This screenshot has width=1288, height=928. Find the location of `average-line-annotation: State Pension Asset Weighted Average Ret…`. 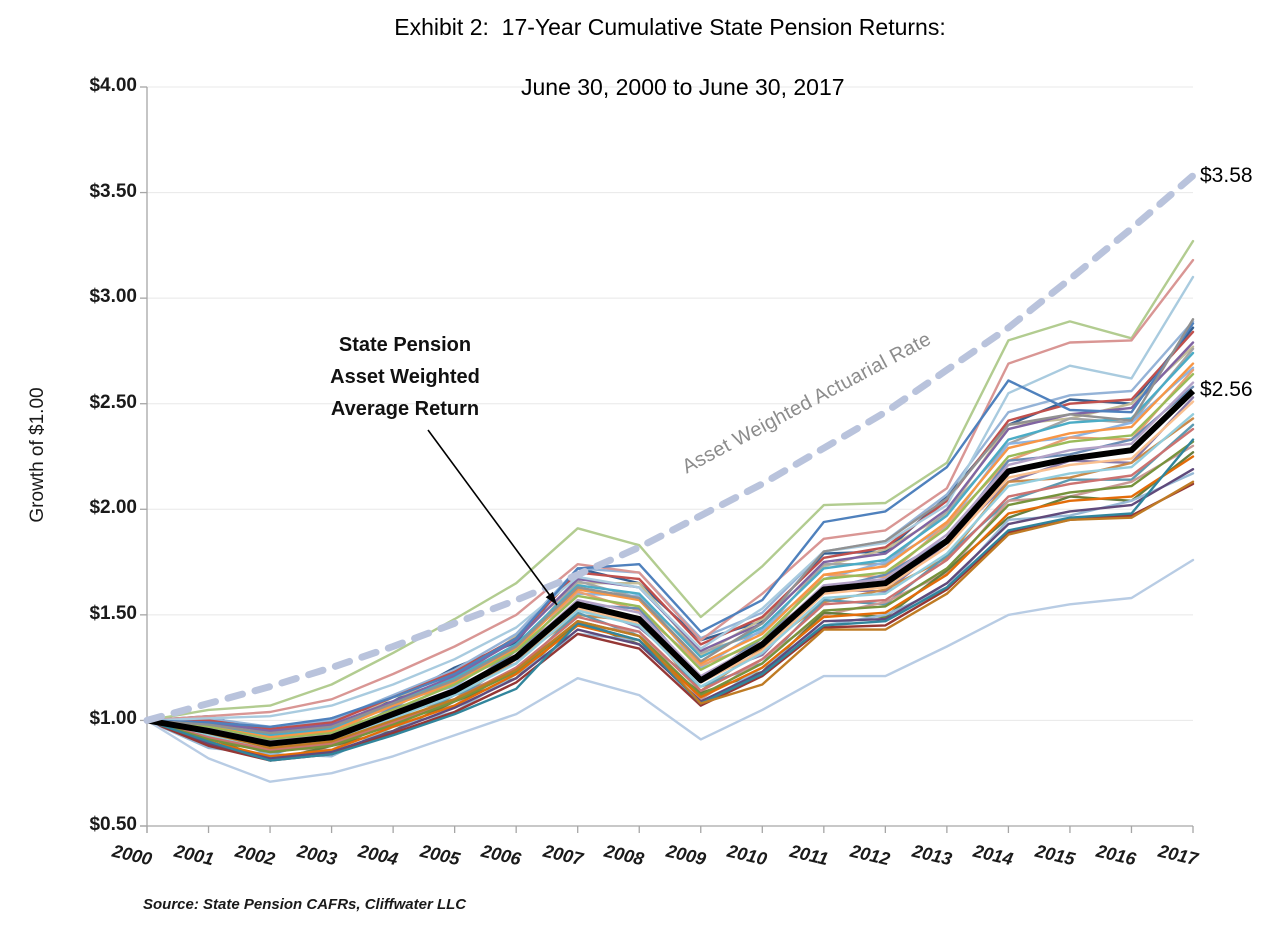

average-line-annotation: State Pension Asset Weighted Average Ret… is located at coordinates (405, 377).